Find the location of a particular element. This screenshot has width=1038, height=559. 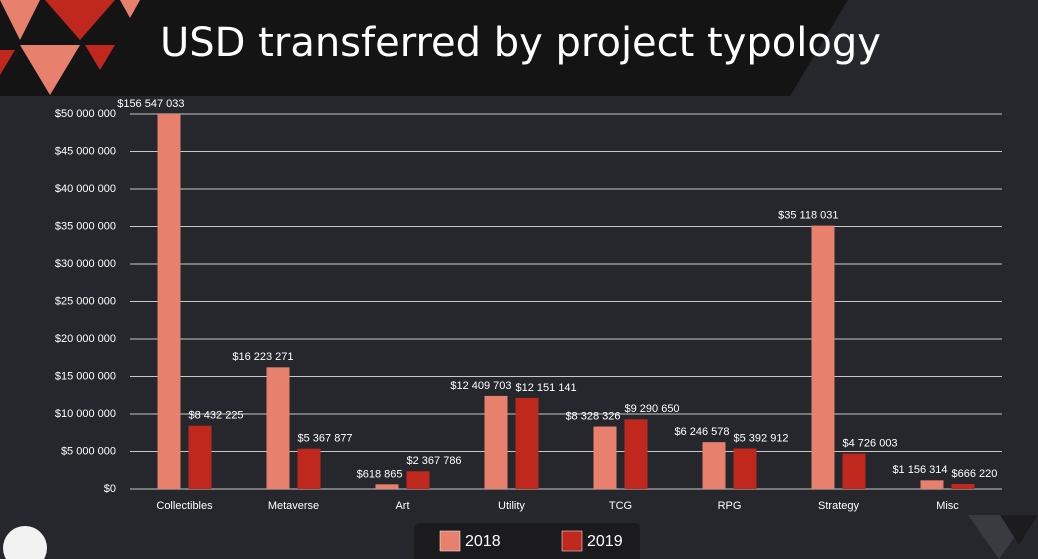

value-label: $156 547 033 is located at coordinates (150, 104).